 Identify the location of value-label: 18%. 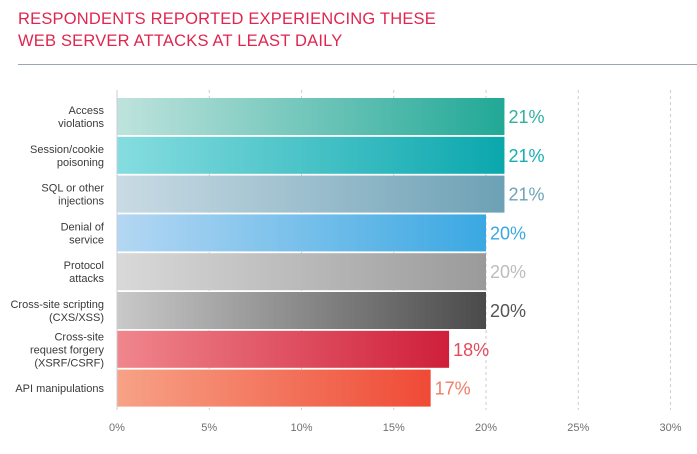
(471, 350).